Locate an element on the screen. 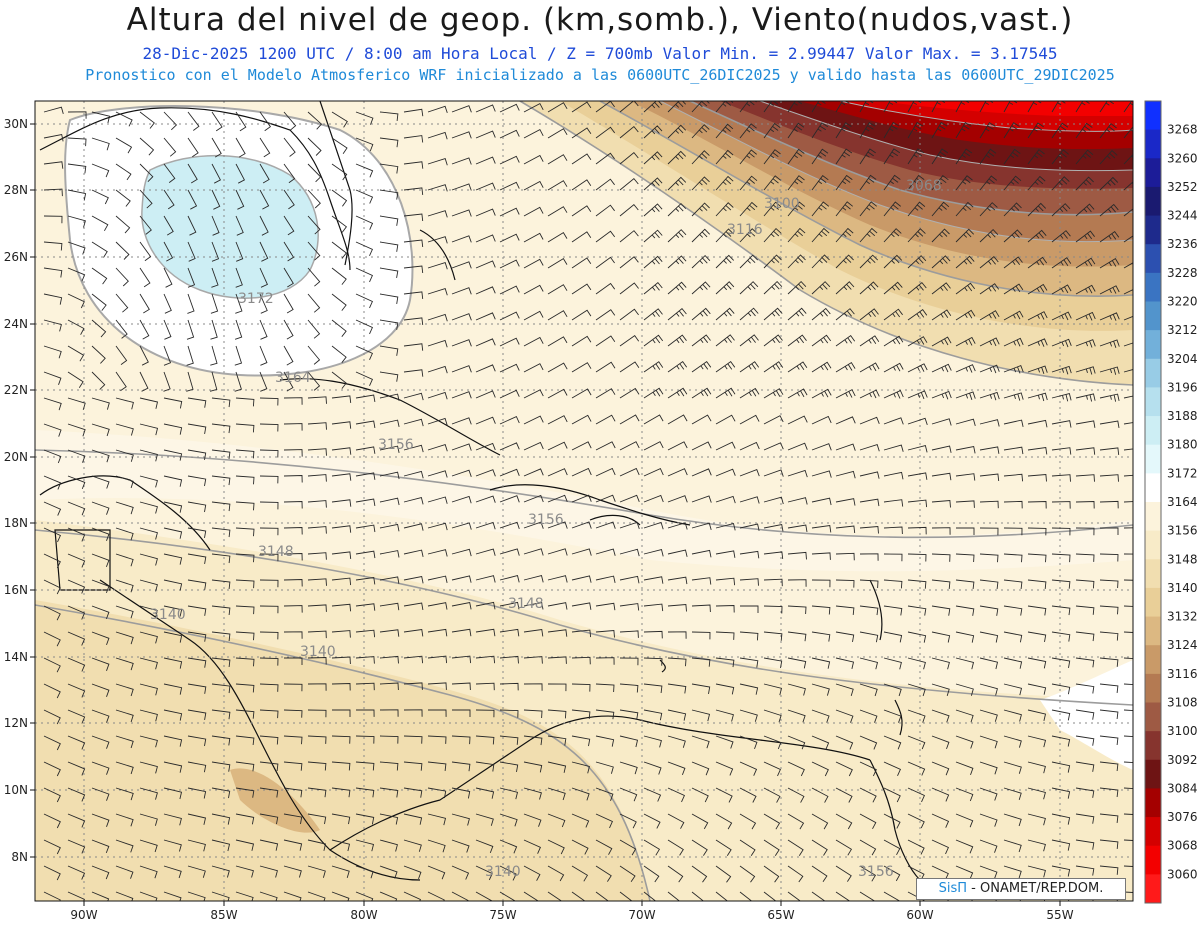  credit-box: SisΠ - ONAMET/REP.DOM. is located at coordinates (1021, 889).